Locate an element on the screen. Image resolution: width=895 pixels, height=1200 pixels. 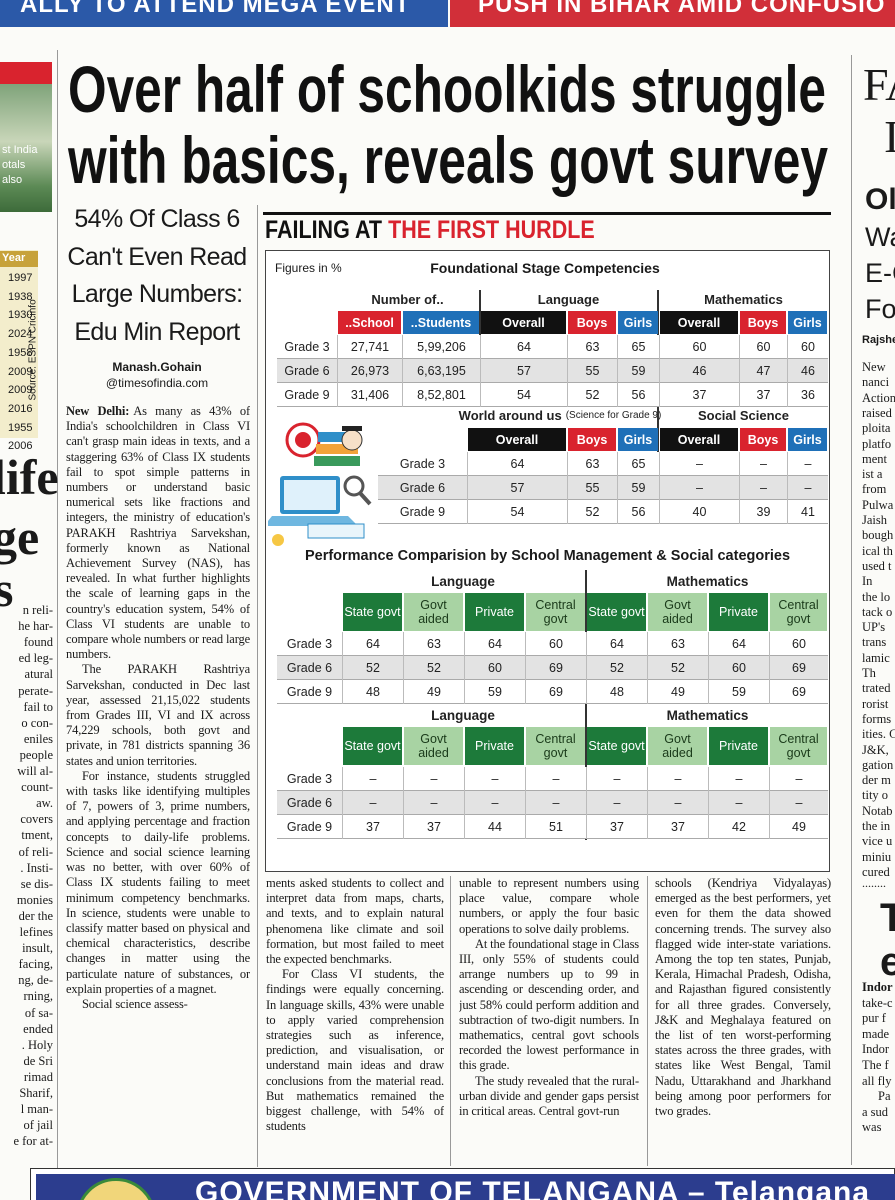
table-cell: 63 is located at coordinates (677, 644).